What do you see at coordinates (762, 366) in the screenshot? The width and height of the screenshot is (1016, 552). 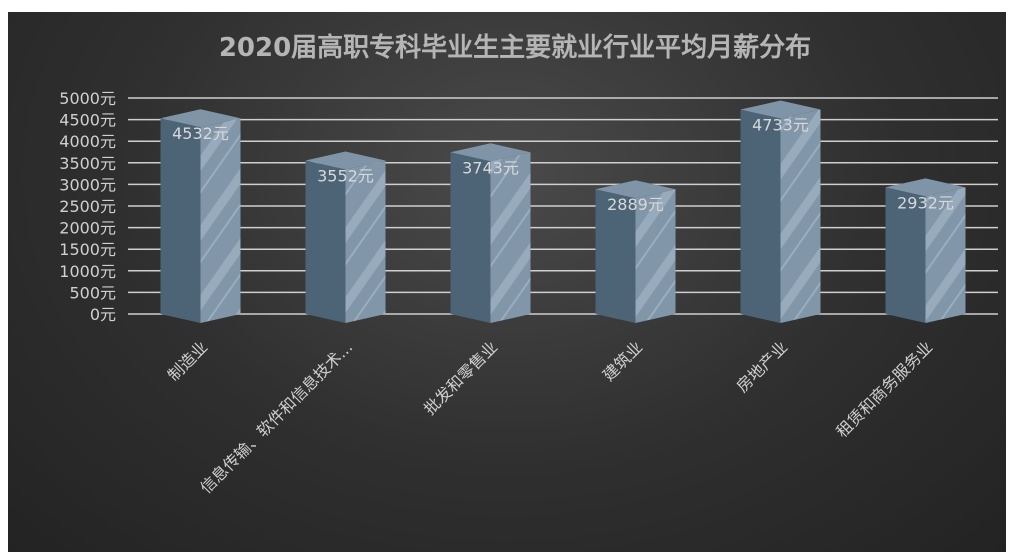 I see `x-tick-label: 房地产业` at bounding box center [762, 366].